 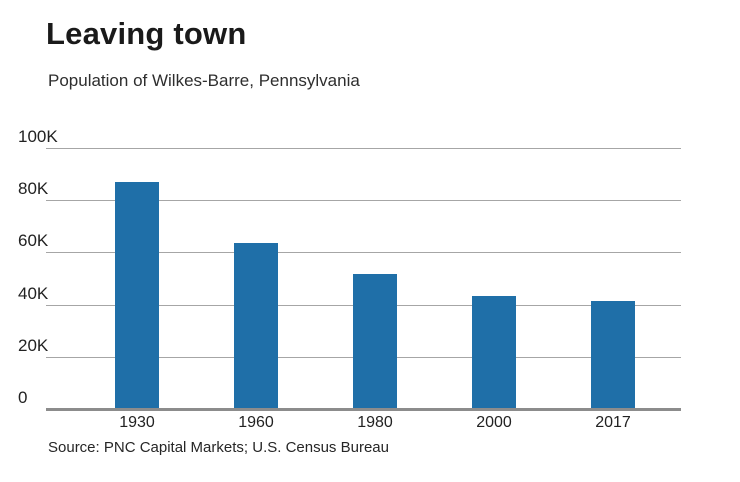 What do you see at coordinates (137, 295) in the screenshot?
I see `bar-1930` at bounding box center [137, 295].